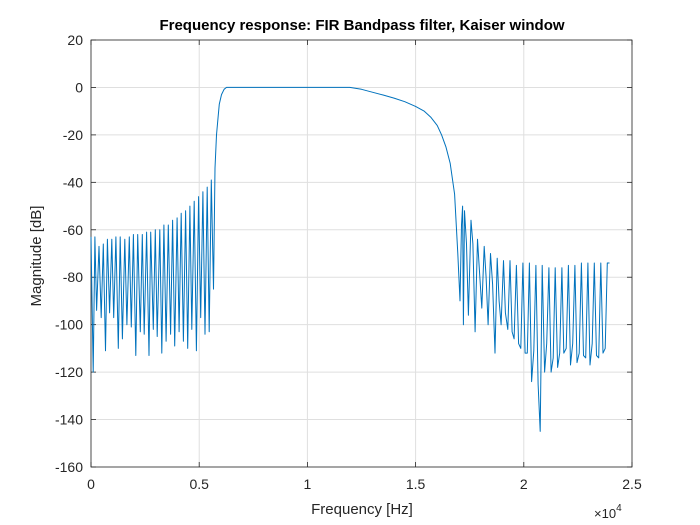 This screenshot has width=700, height=525. I want to click on x-tick-label: 2, so click(524, 484).